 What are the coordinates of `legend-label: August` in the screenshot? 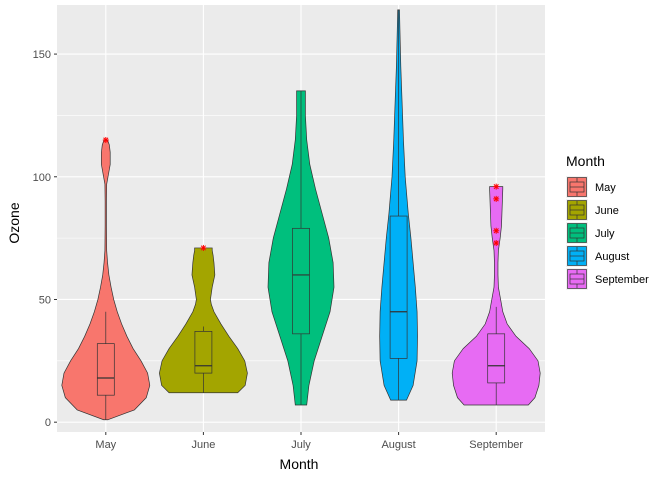 It's located at (612, 257).